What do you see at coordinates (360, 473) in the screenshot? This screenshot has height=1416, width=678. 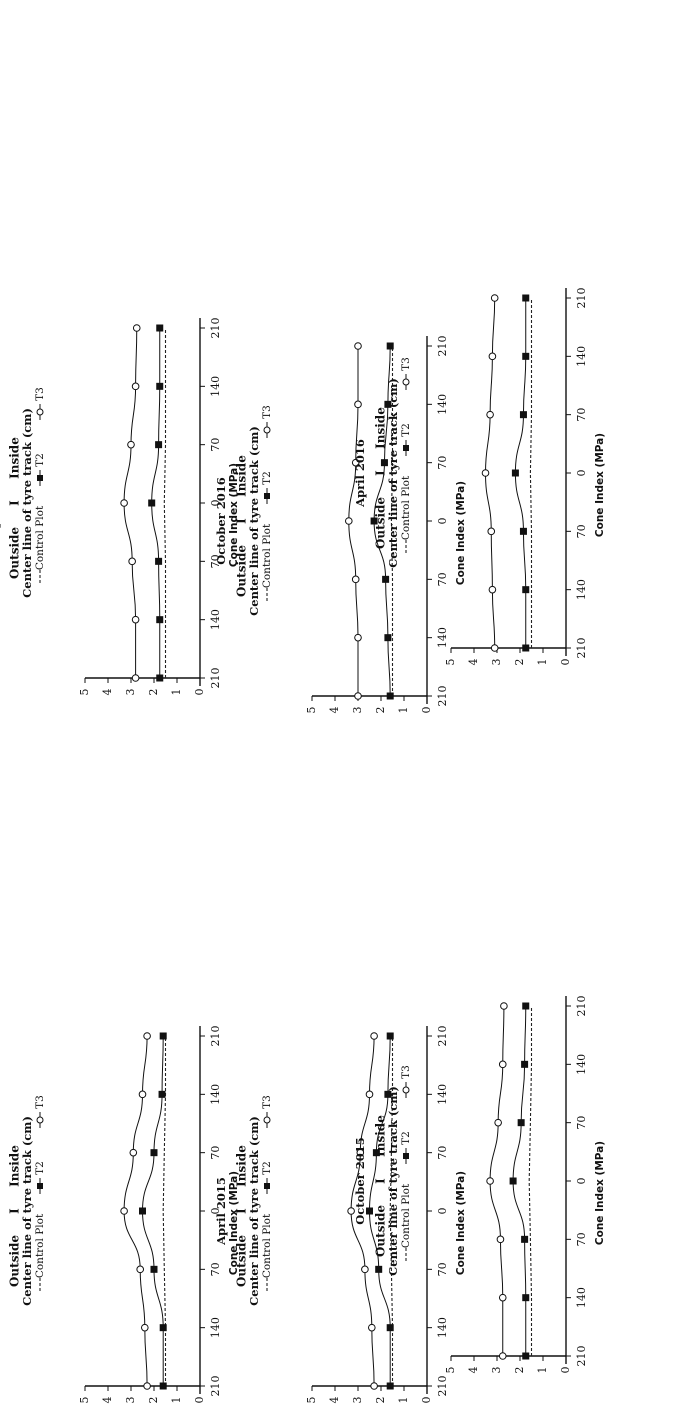 I see `chart-title: April 2016` at bounding box center [360, 473].